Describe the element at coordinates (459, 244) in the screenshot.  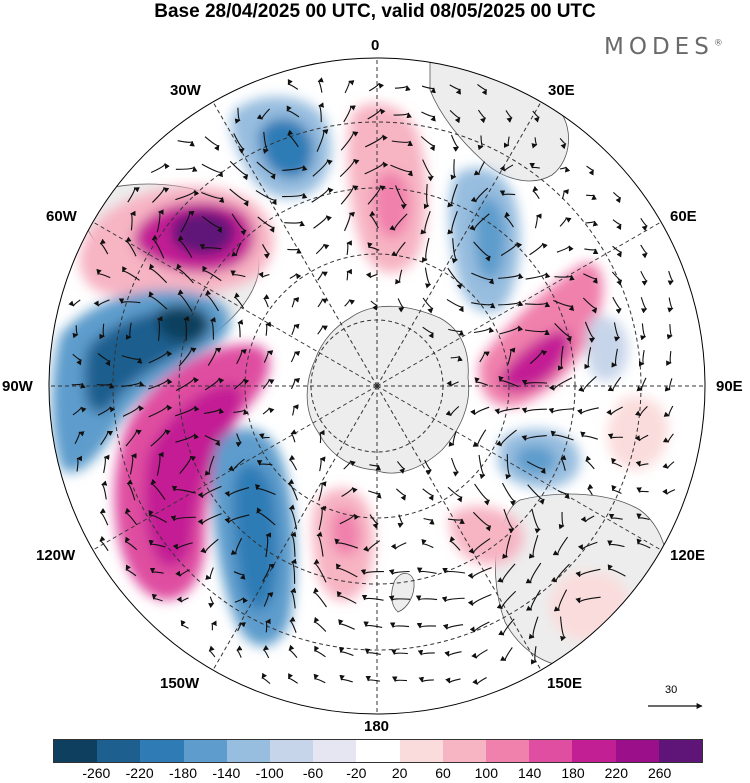
I see `meridian-line` at that location.